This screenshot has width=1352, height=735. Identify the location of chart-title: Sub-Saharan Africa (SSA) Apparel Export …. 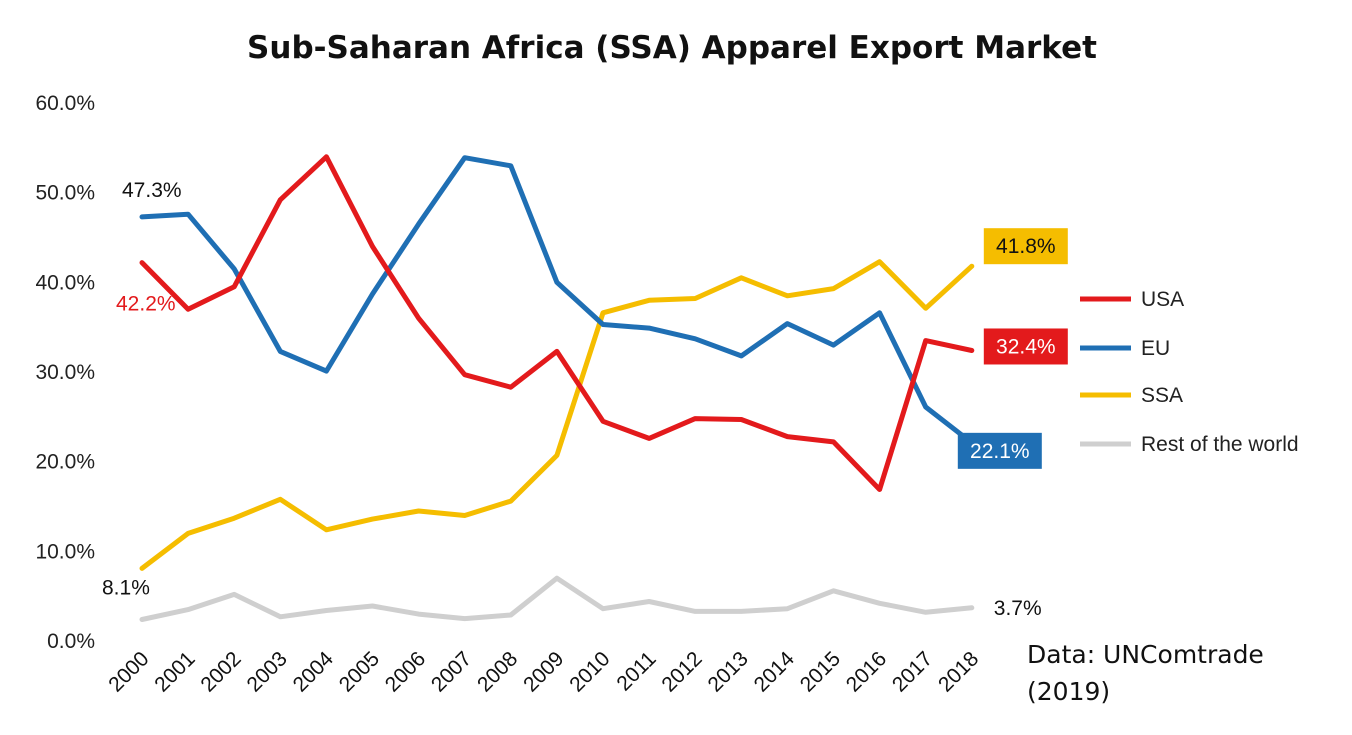
(672, 48).